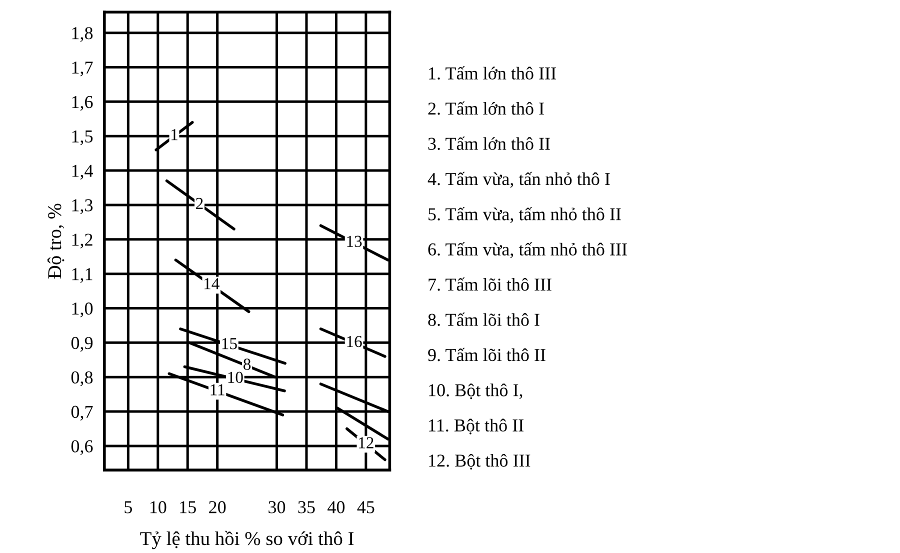 The image size is (900, 553). Describe the element at coordinates (82, 275) in the screenshot. I see `y-tick-label: 1,1` at that location.